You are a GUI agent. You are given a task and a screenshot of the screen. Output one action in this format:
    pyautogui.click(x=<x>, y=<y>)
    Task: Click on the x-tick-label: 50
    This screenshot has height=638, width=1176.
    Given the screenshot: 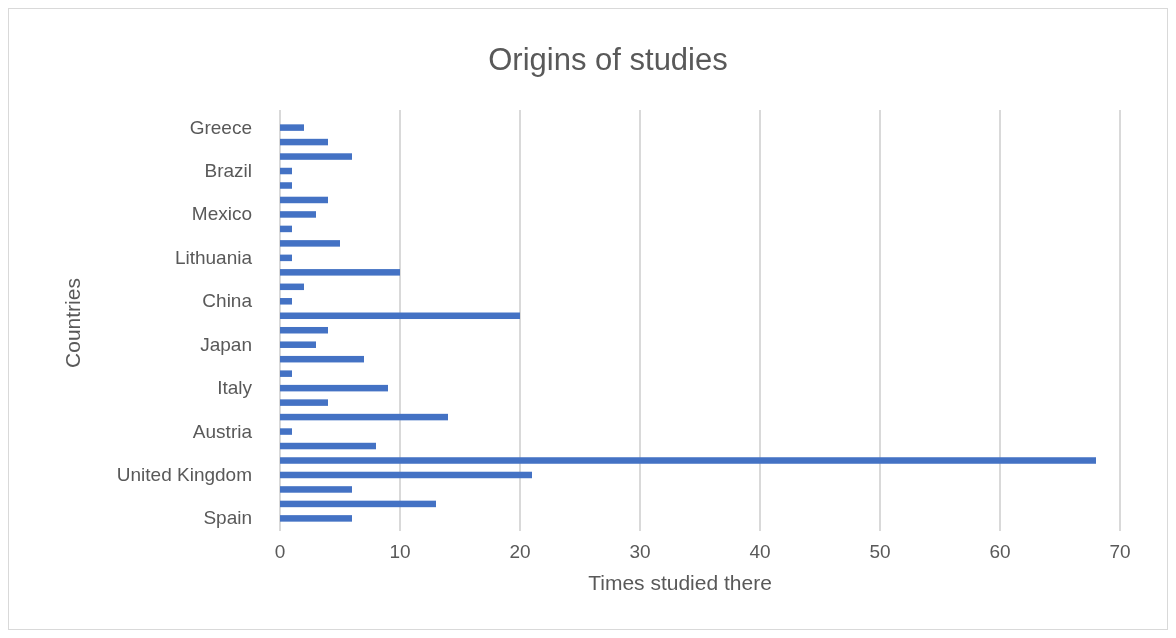 What is the action you would take?
    pyautogui.click(x=880, y=551)
    